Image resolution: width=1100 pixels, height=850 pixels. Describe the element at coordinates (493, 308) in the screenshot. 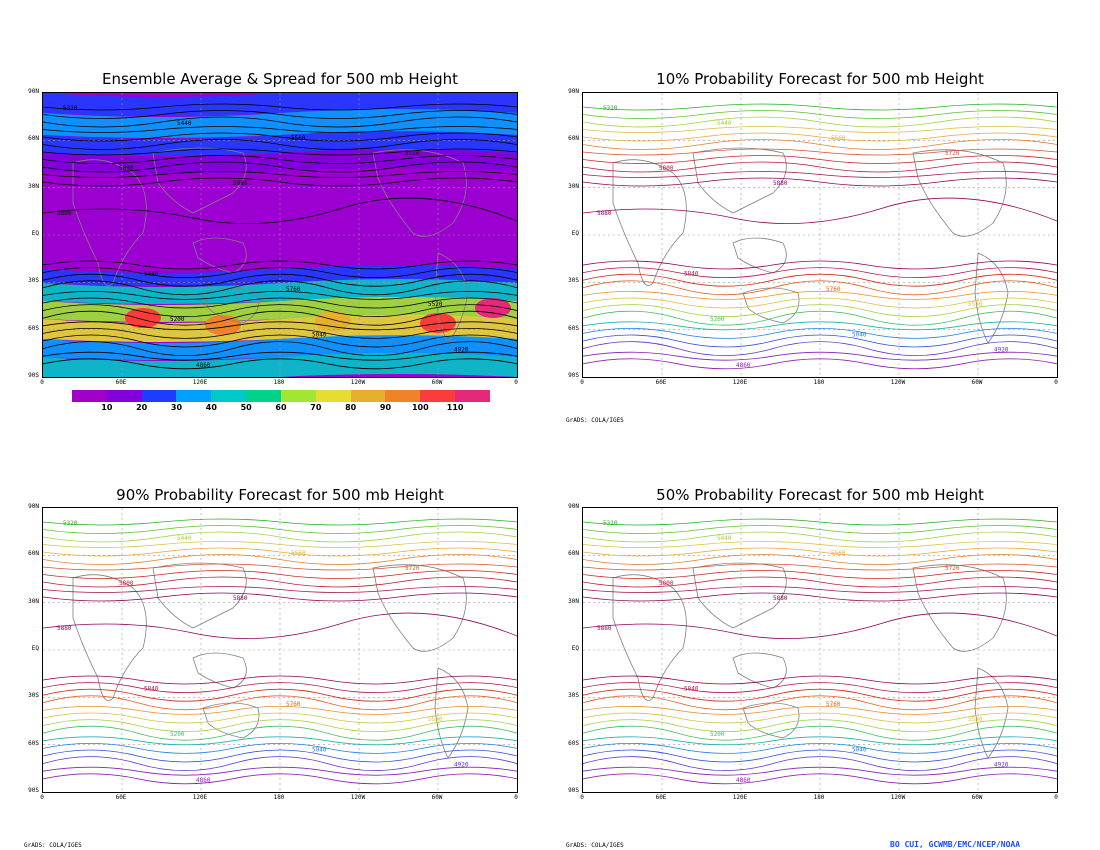

I see `spread-maximum` at that location.